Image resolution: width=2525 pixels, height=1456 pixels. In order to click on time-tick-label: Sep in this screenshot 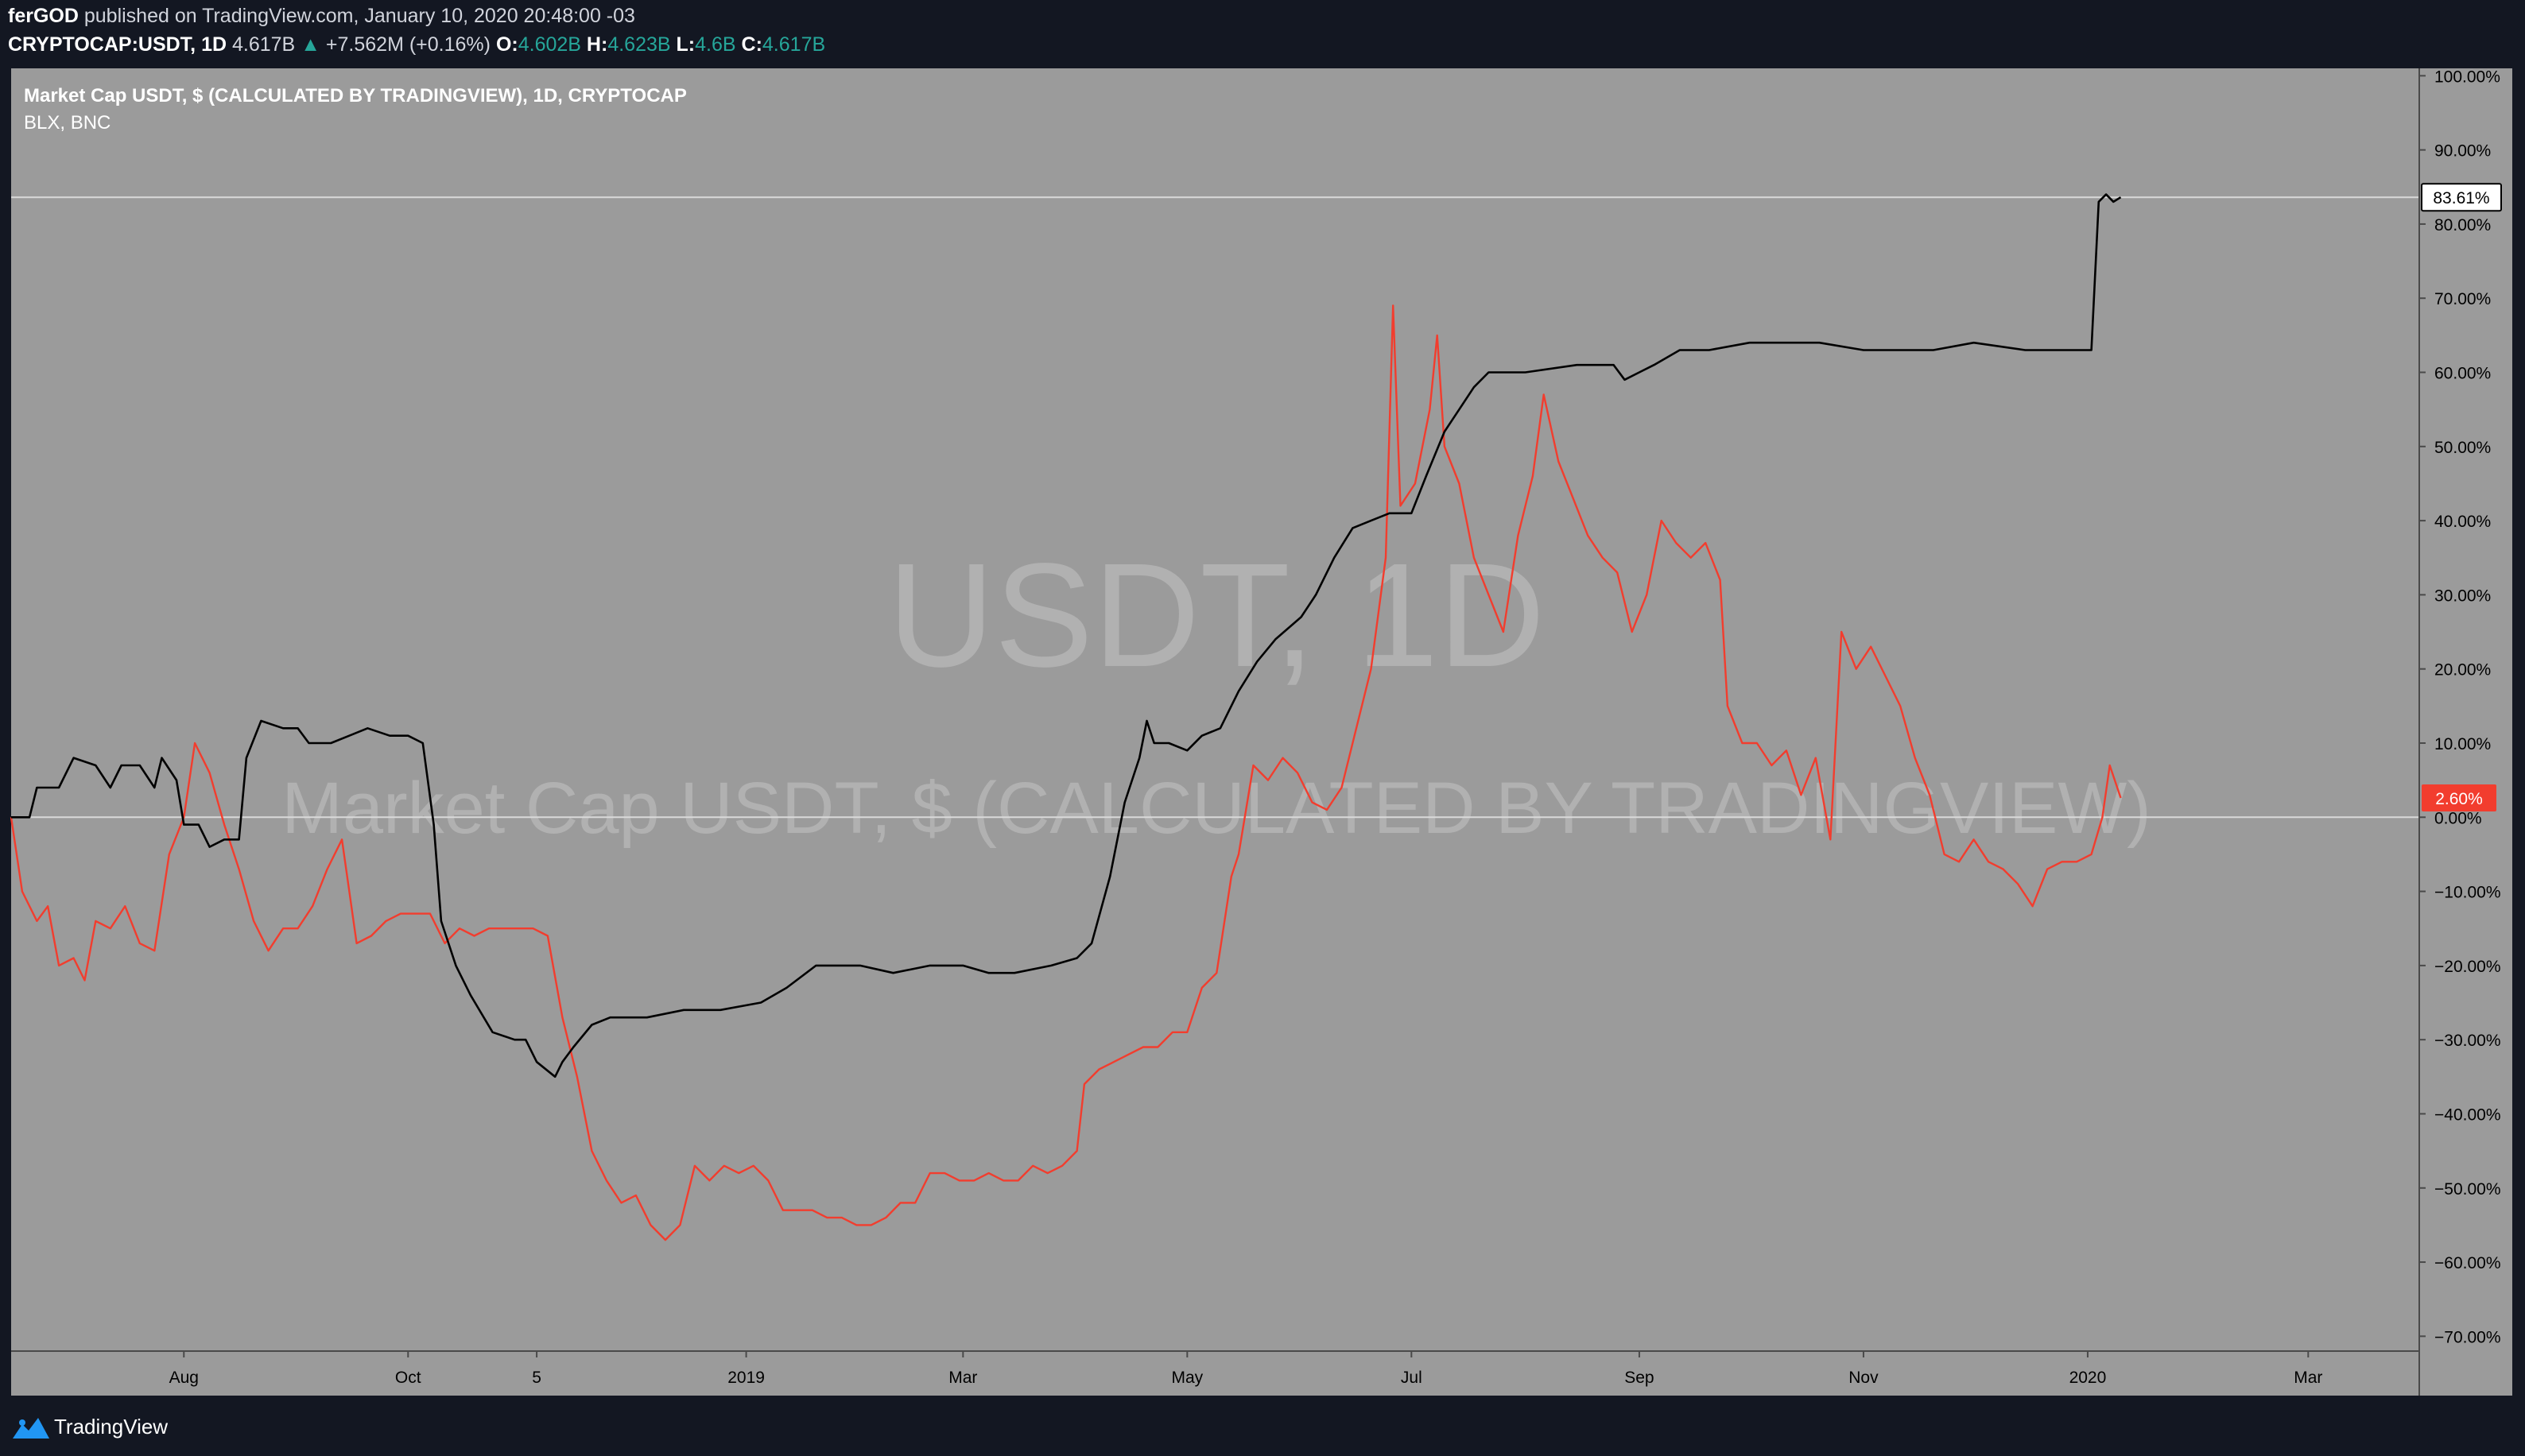, I will do `click(1639, 1378)`.